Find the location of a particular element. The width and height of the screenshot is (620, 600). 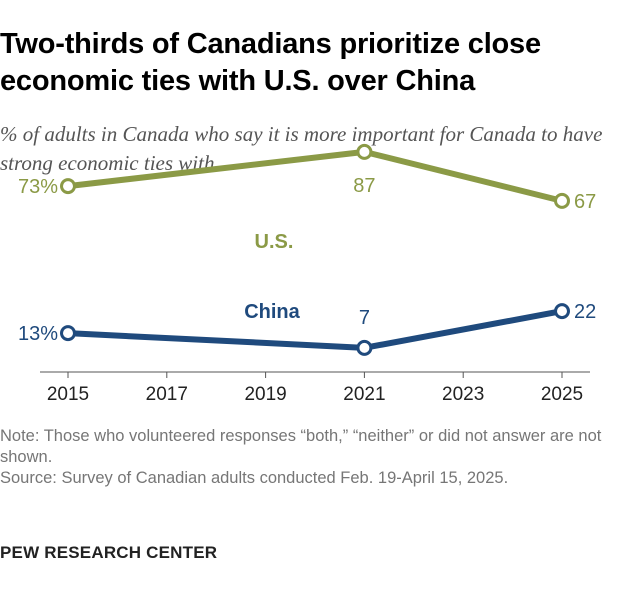

x-tick-label: 2021 is located at coordinates (364, 394).